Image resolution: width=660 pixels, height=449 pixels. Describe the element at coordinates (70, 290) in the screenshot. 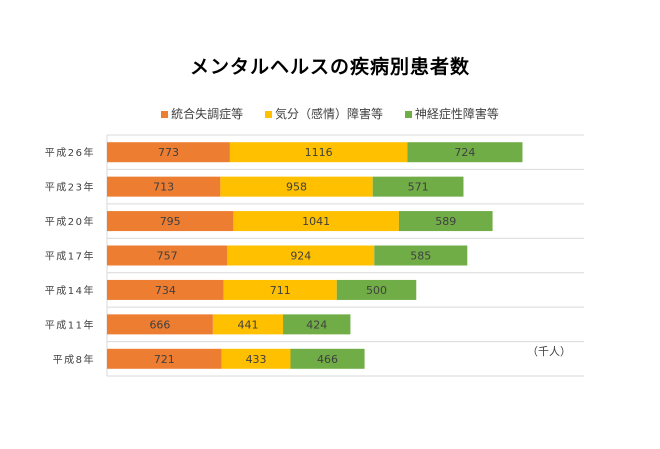

I see `category-label: 平成14年` at that location.